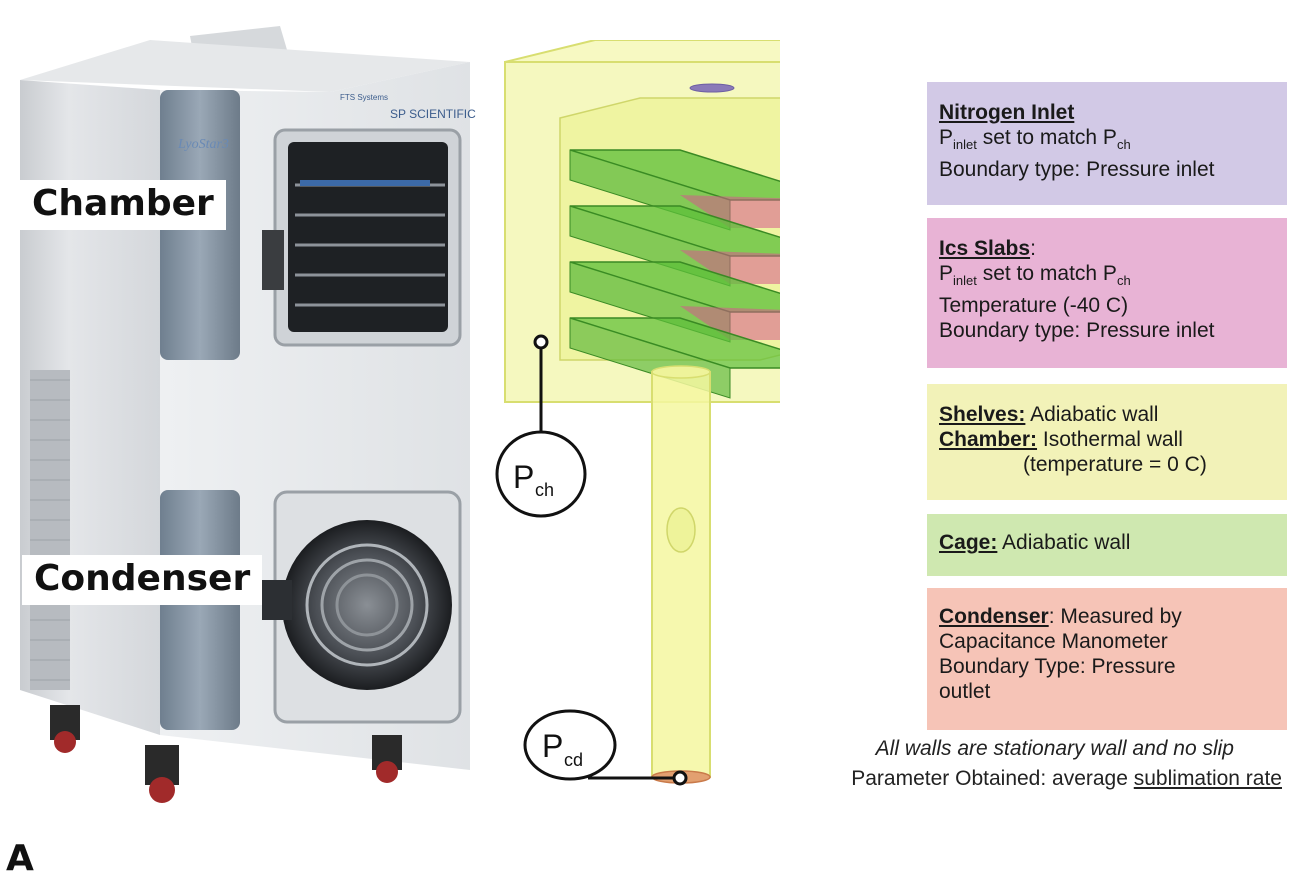  Describe the element at coordinates (1077, 169) in the screenshot. I see `nitrogen-inlet-line2: Boundary type: Pressure inlet` at that location.